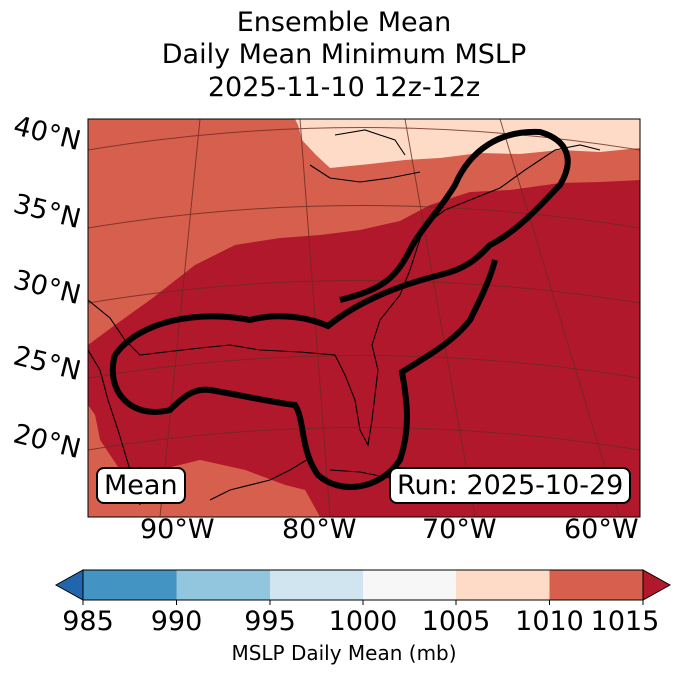 The width and height of the screenshot is (688, 674). Describe the element at coordinates (141, 485) in the screenshot. I see `mean-label: Mean` at that location.